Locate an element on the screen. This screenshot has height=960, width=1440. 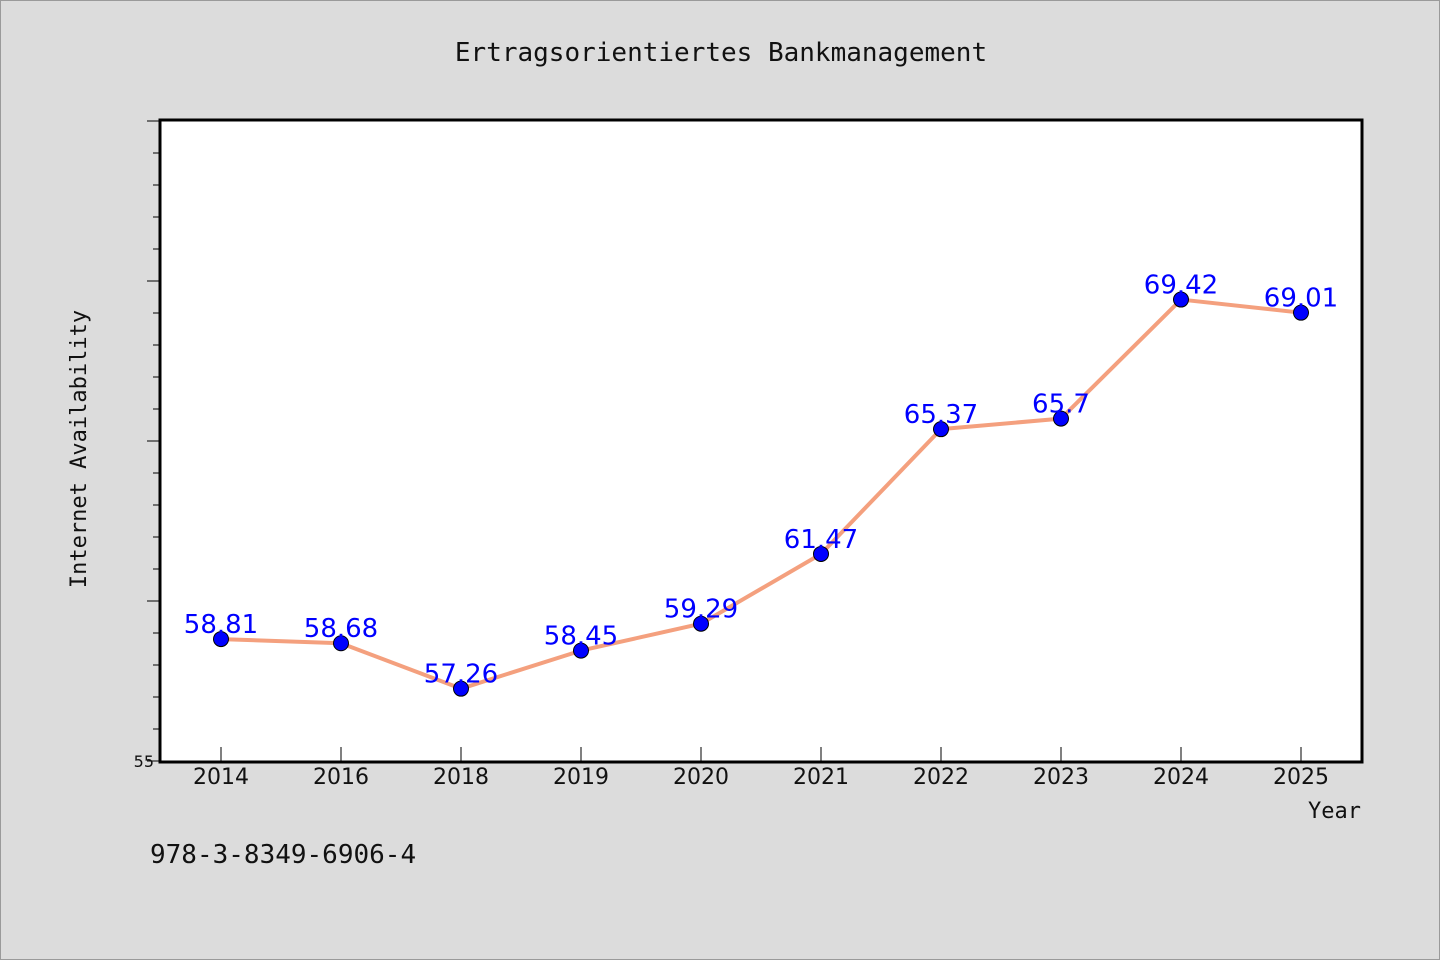
data-label: 58.45 is located at coordinates (581, 637).